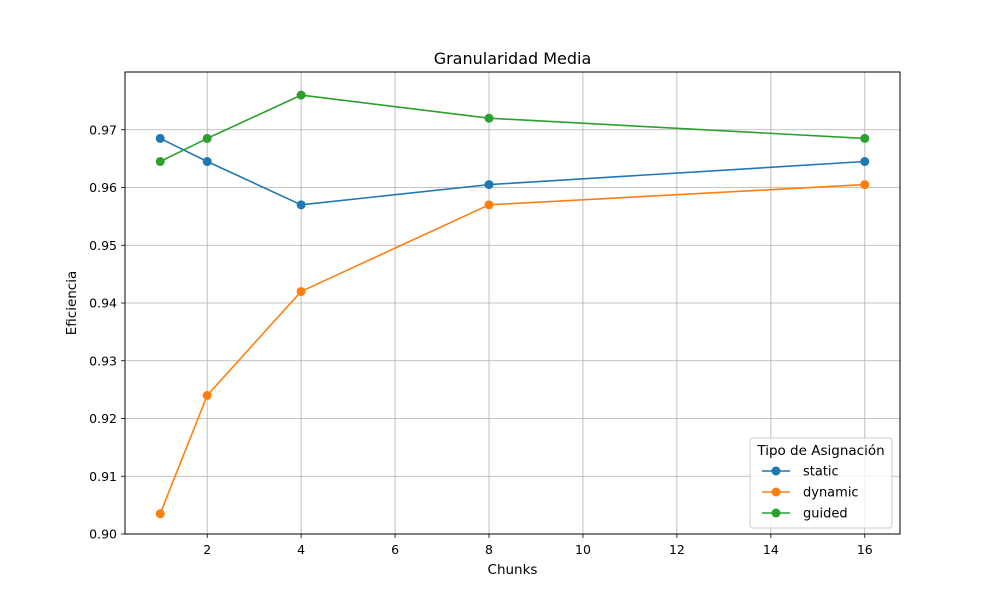 This screenshot has width=1000, height=600. I want to click on y-tick-label: 0.95, so click(103, 245).